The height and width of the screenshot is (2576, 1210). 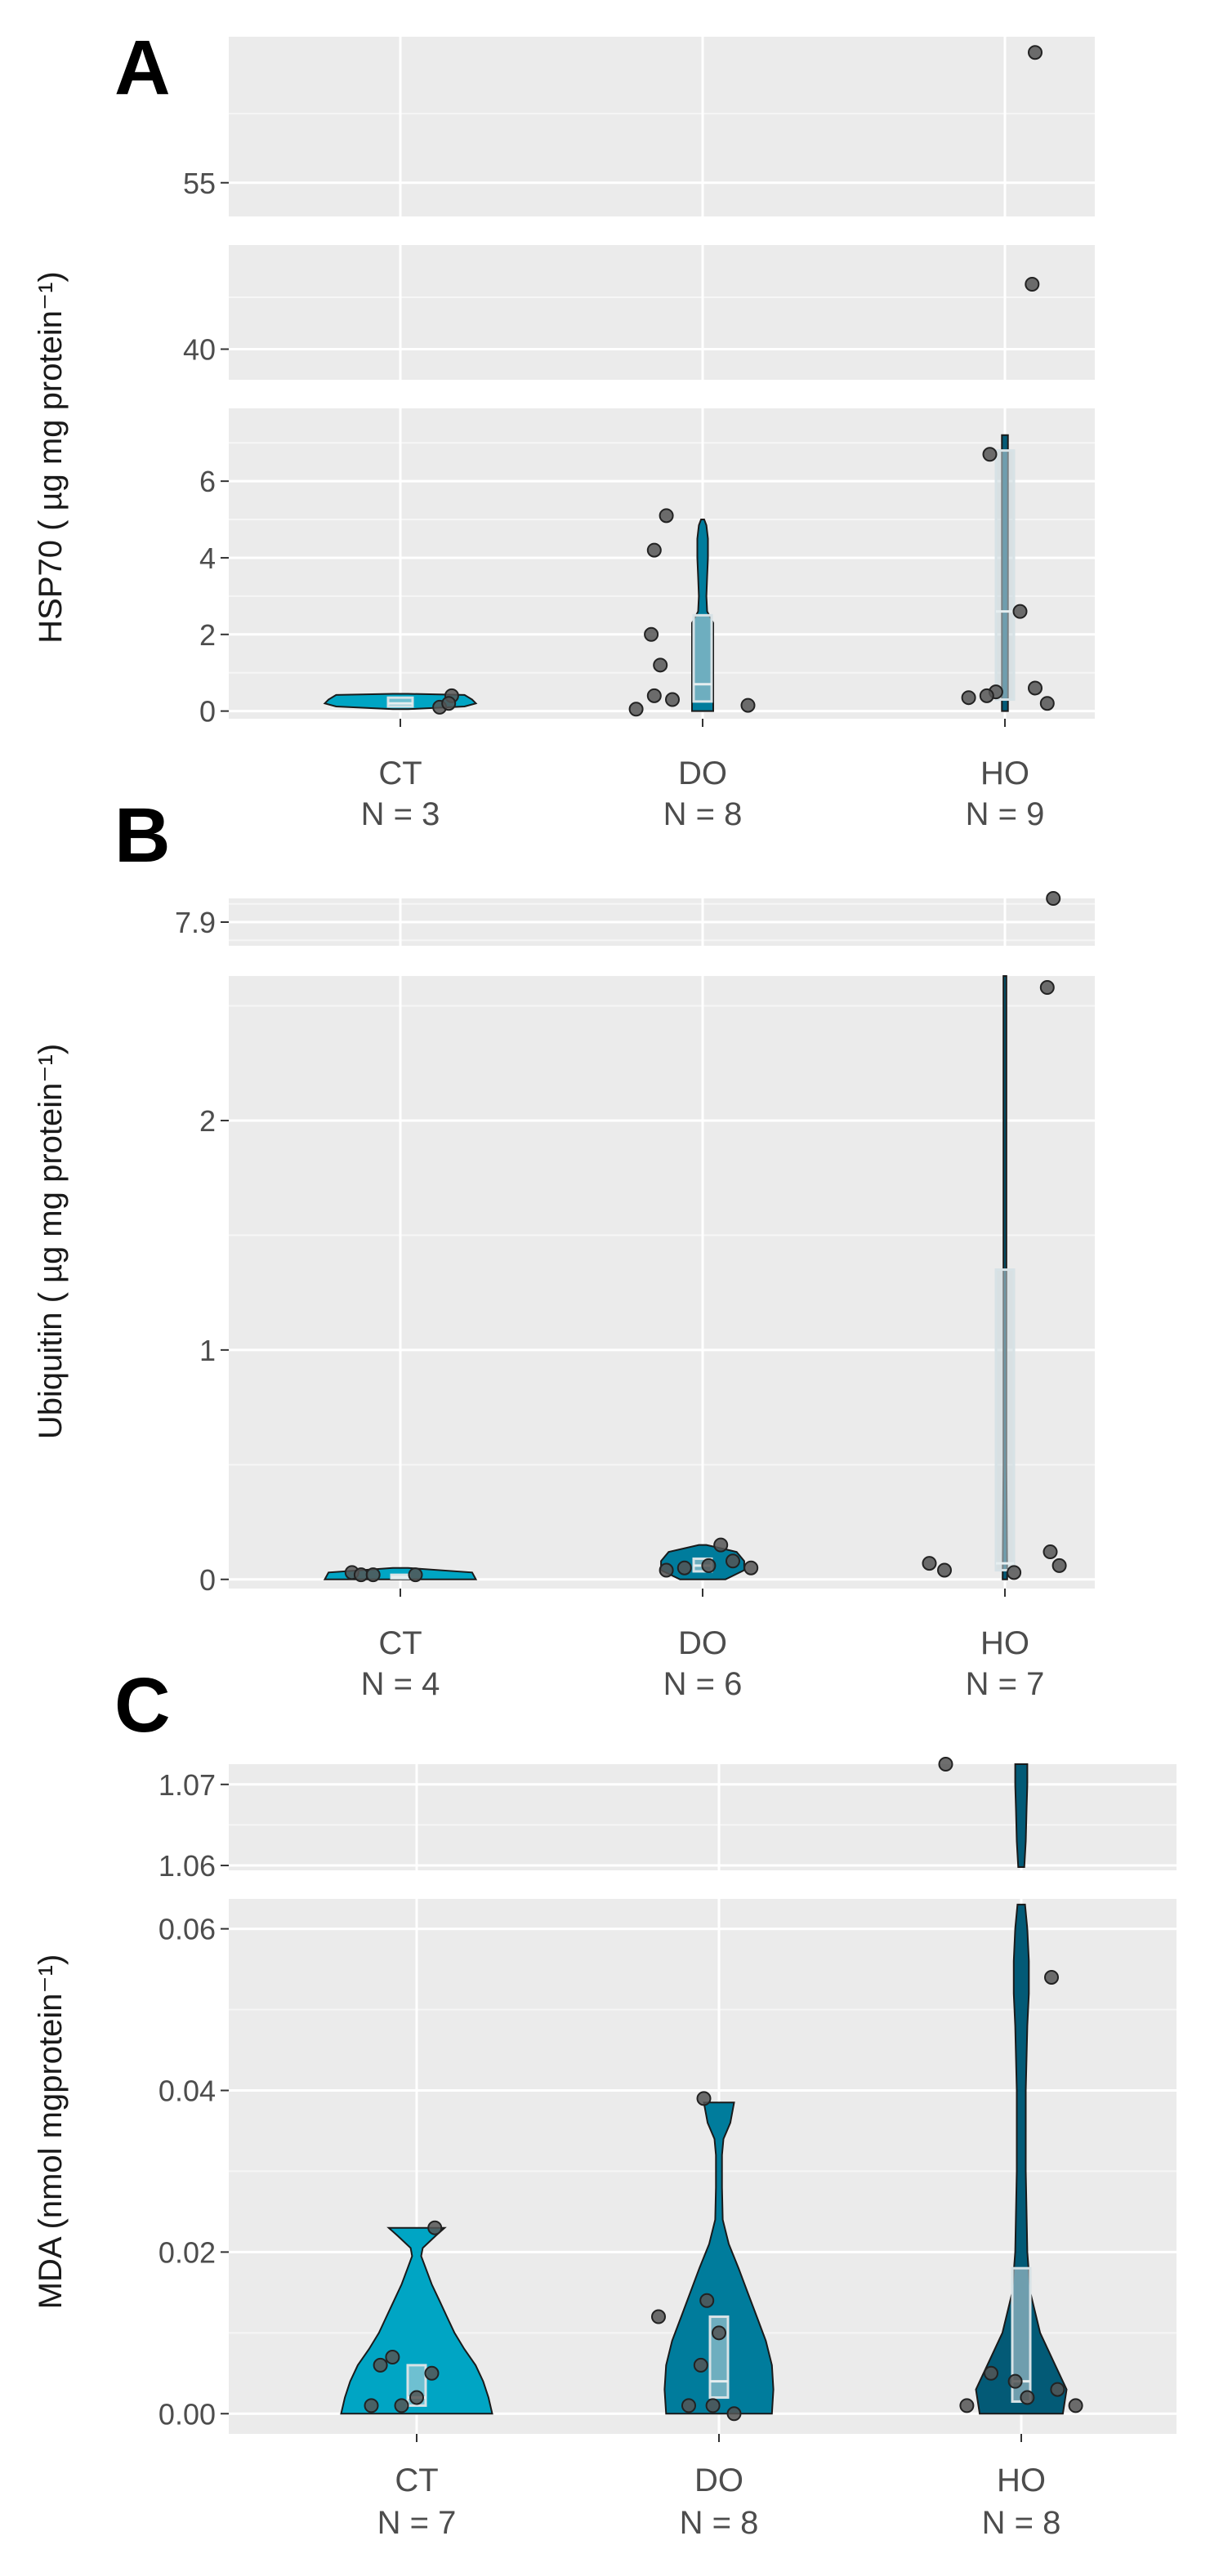 I want to click on y-tick-label: 1.07, so click(x=187, y=1785).